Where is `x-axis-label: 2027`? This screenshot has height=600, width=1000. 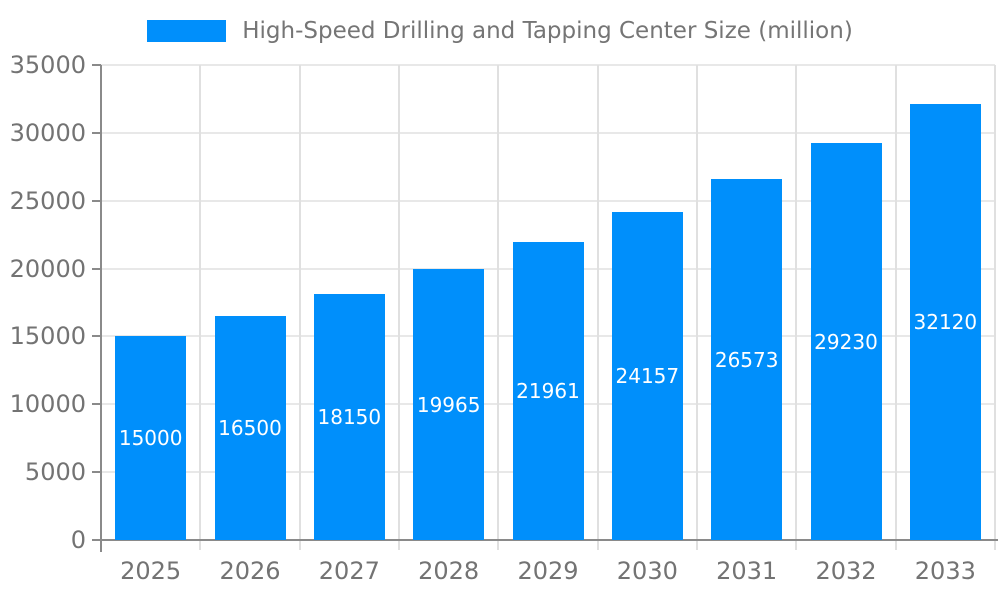
x-axis-label: 2027 is located at coordinates (349, 571).